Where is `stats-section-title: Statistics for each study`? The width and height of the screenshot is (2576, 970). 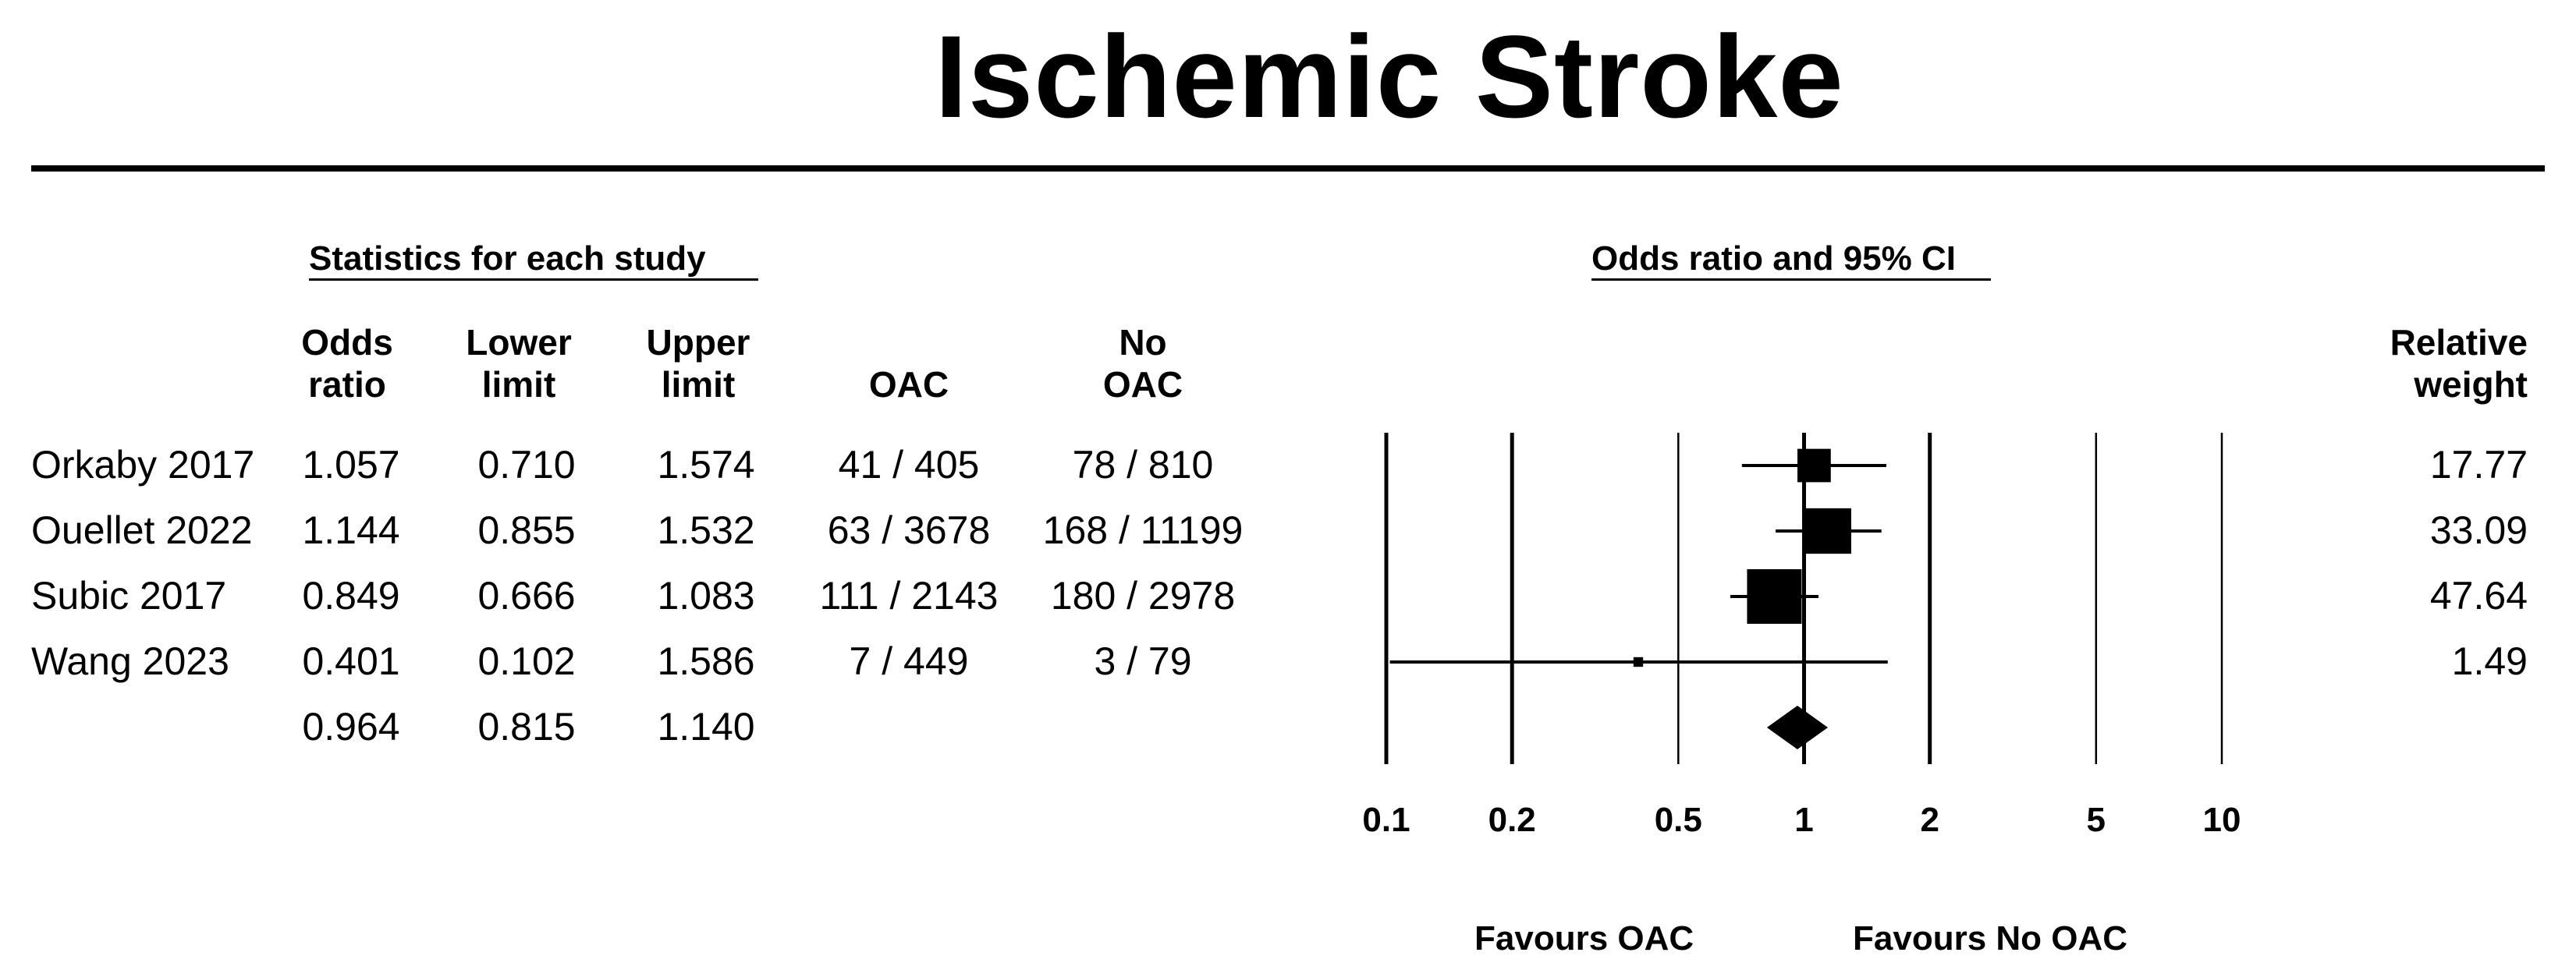
stats-section-title: Statistics for each study is located at coordinates (507, 258).